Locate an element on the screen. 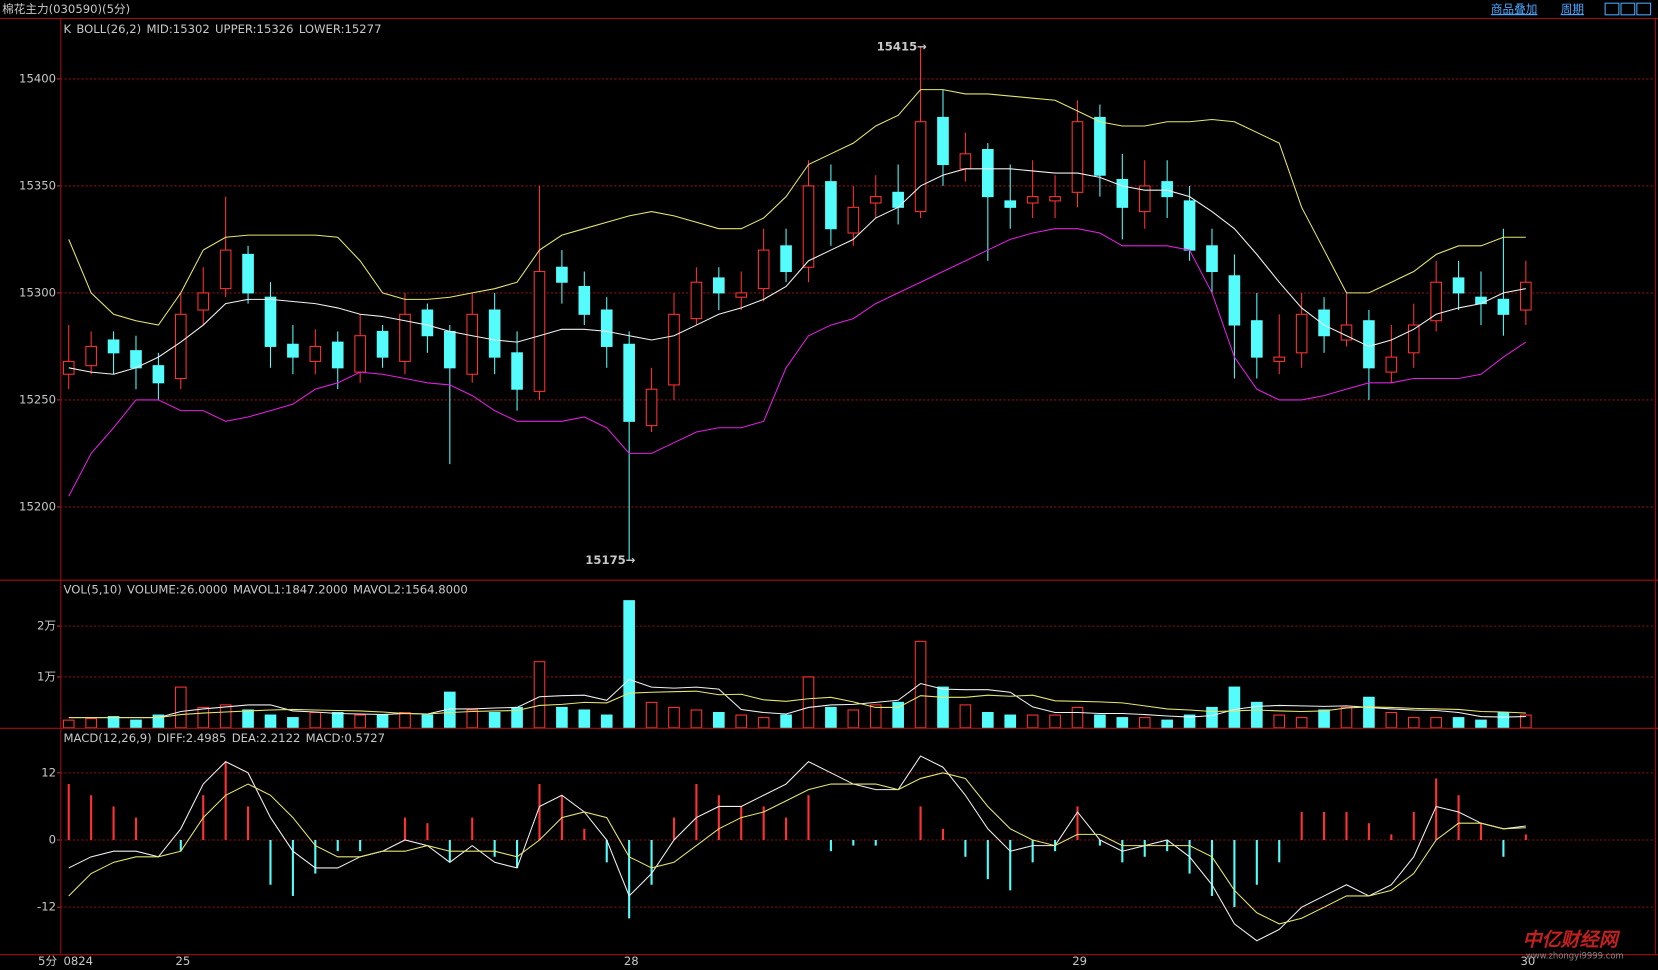 This screenshot has height=970, width=1658. y-tick-label: 2万 is located at coordinates (46, 626).